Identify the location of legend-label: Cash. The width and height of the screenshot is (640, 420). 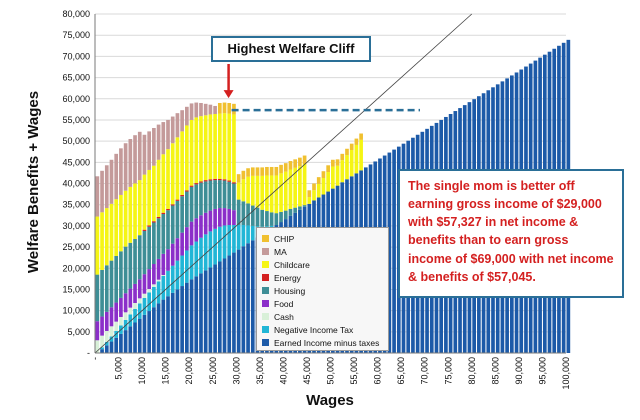
(284, 316).